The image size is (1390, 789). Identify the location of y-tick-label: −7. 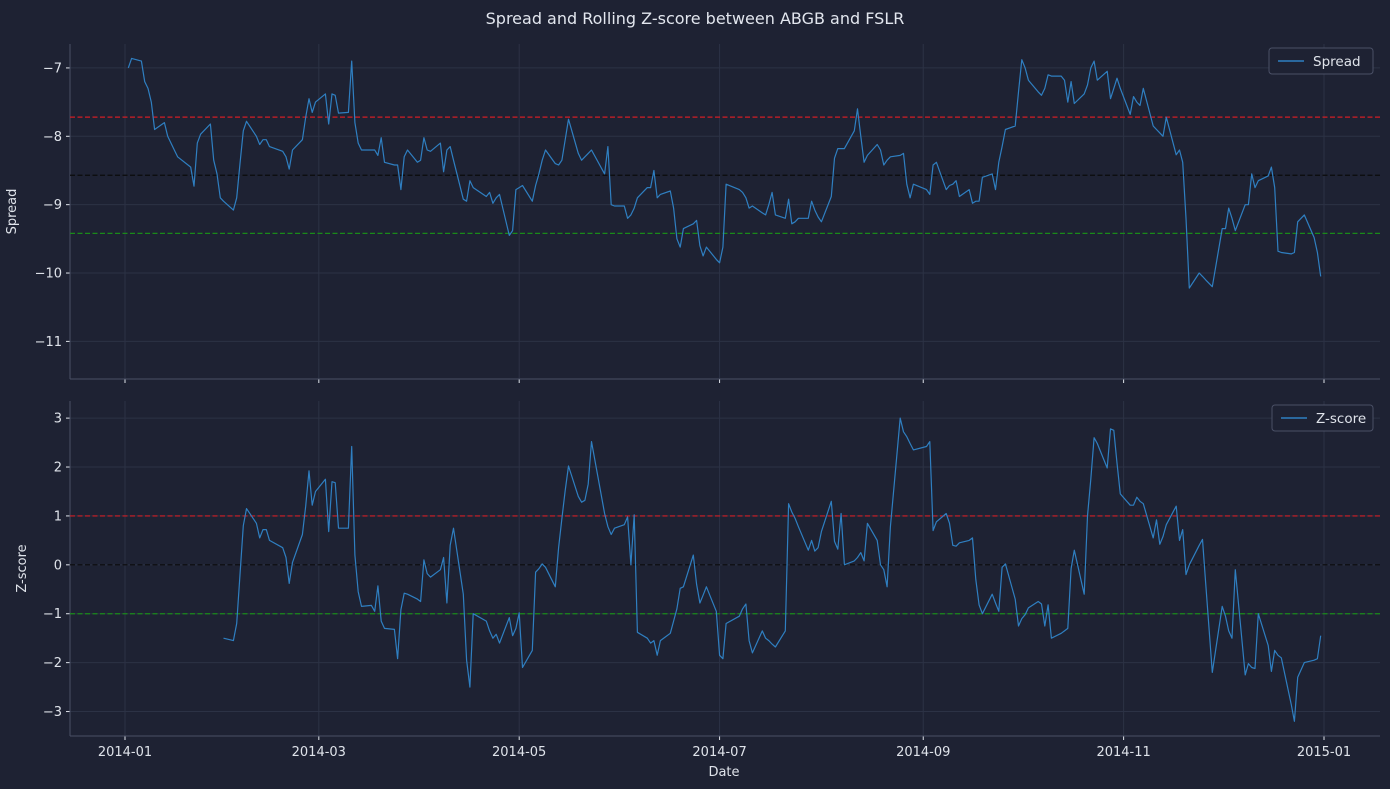
(52, 68).